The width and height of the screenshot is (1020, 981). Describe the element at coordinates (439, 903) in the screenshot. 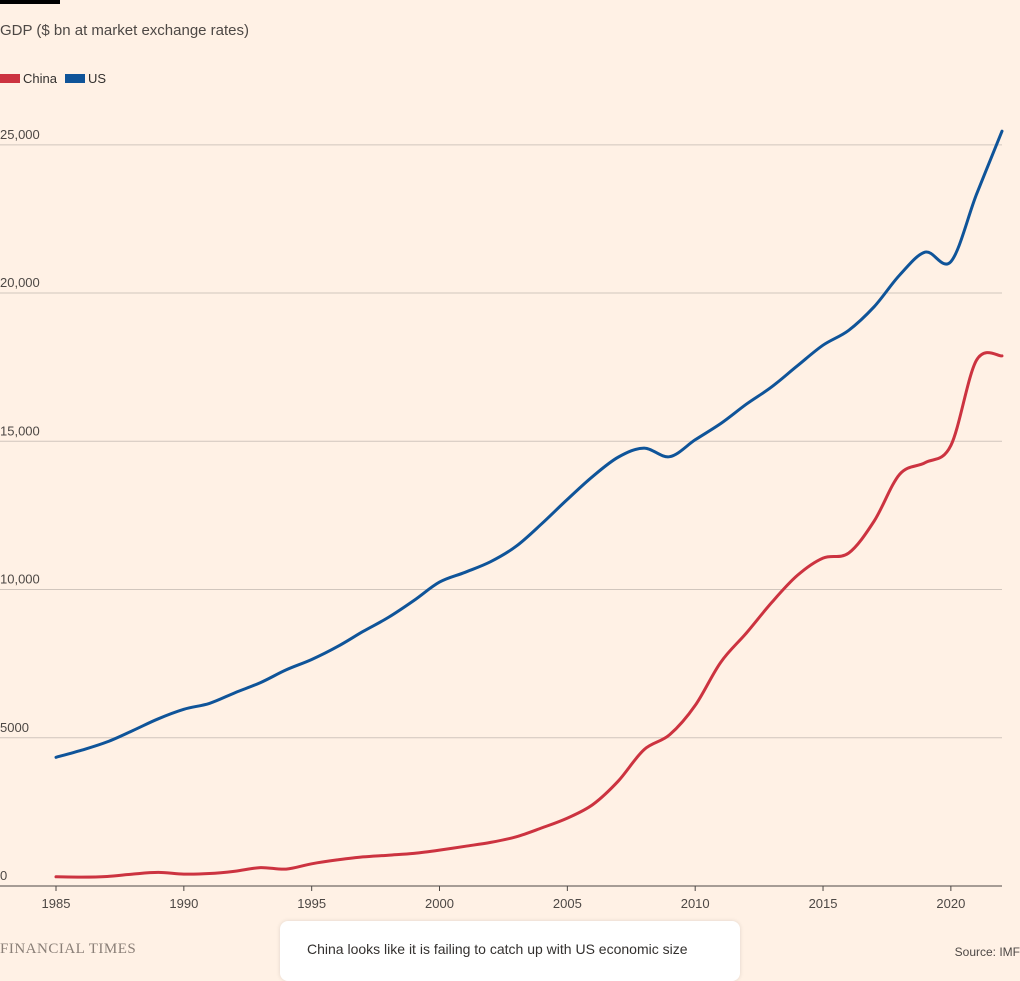

I see `x-tick-label: 2000` at that location.